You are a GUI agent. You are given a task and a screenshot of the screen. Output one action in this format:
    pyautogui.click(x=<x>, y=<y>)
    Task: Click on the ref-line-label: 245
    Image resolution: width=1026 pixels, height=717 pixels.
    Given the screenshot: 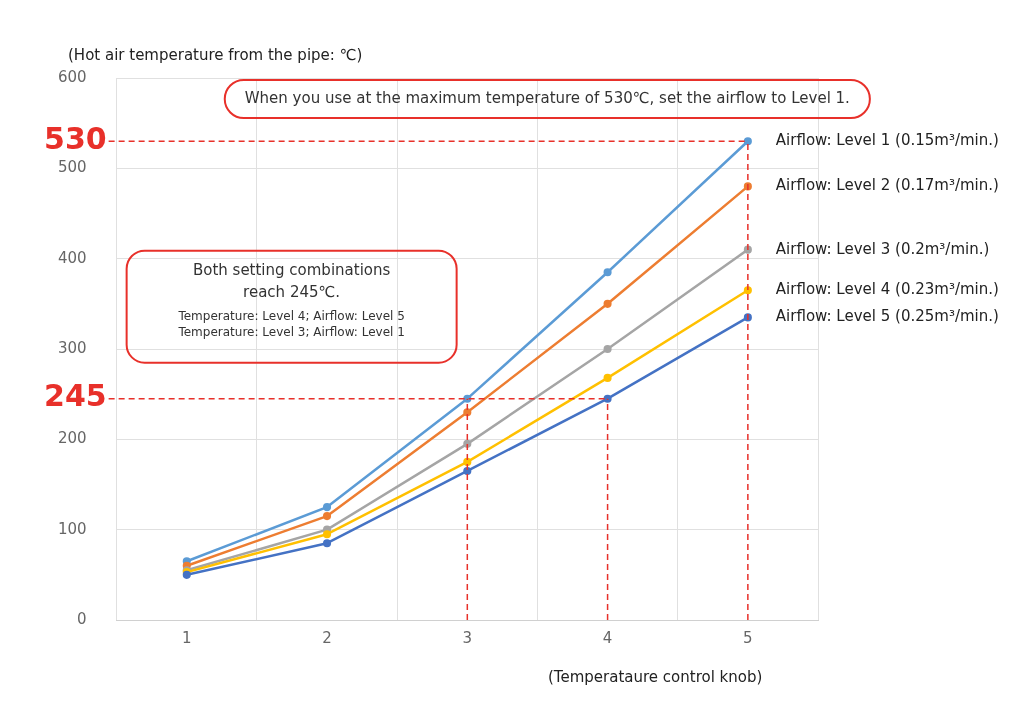 What is the action you would take?
    pyautogui.click(x=75, y=396)
    